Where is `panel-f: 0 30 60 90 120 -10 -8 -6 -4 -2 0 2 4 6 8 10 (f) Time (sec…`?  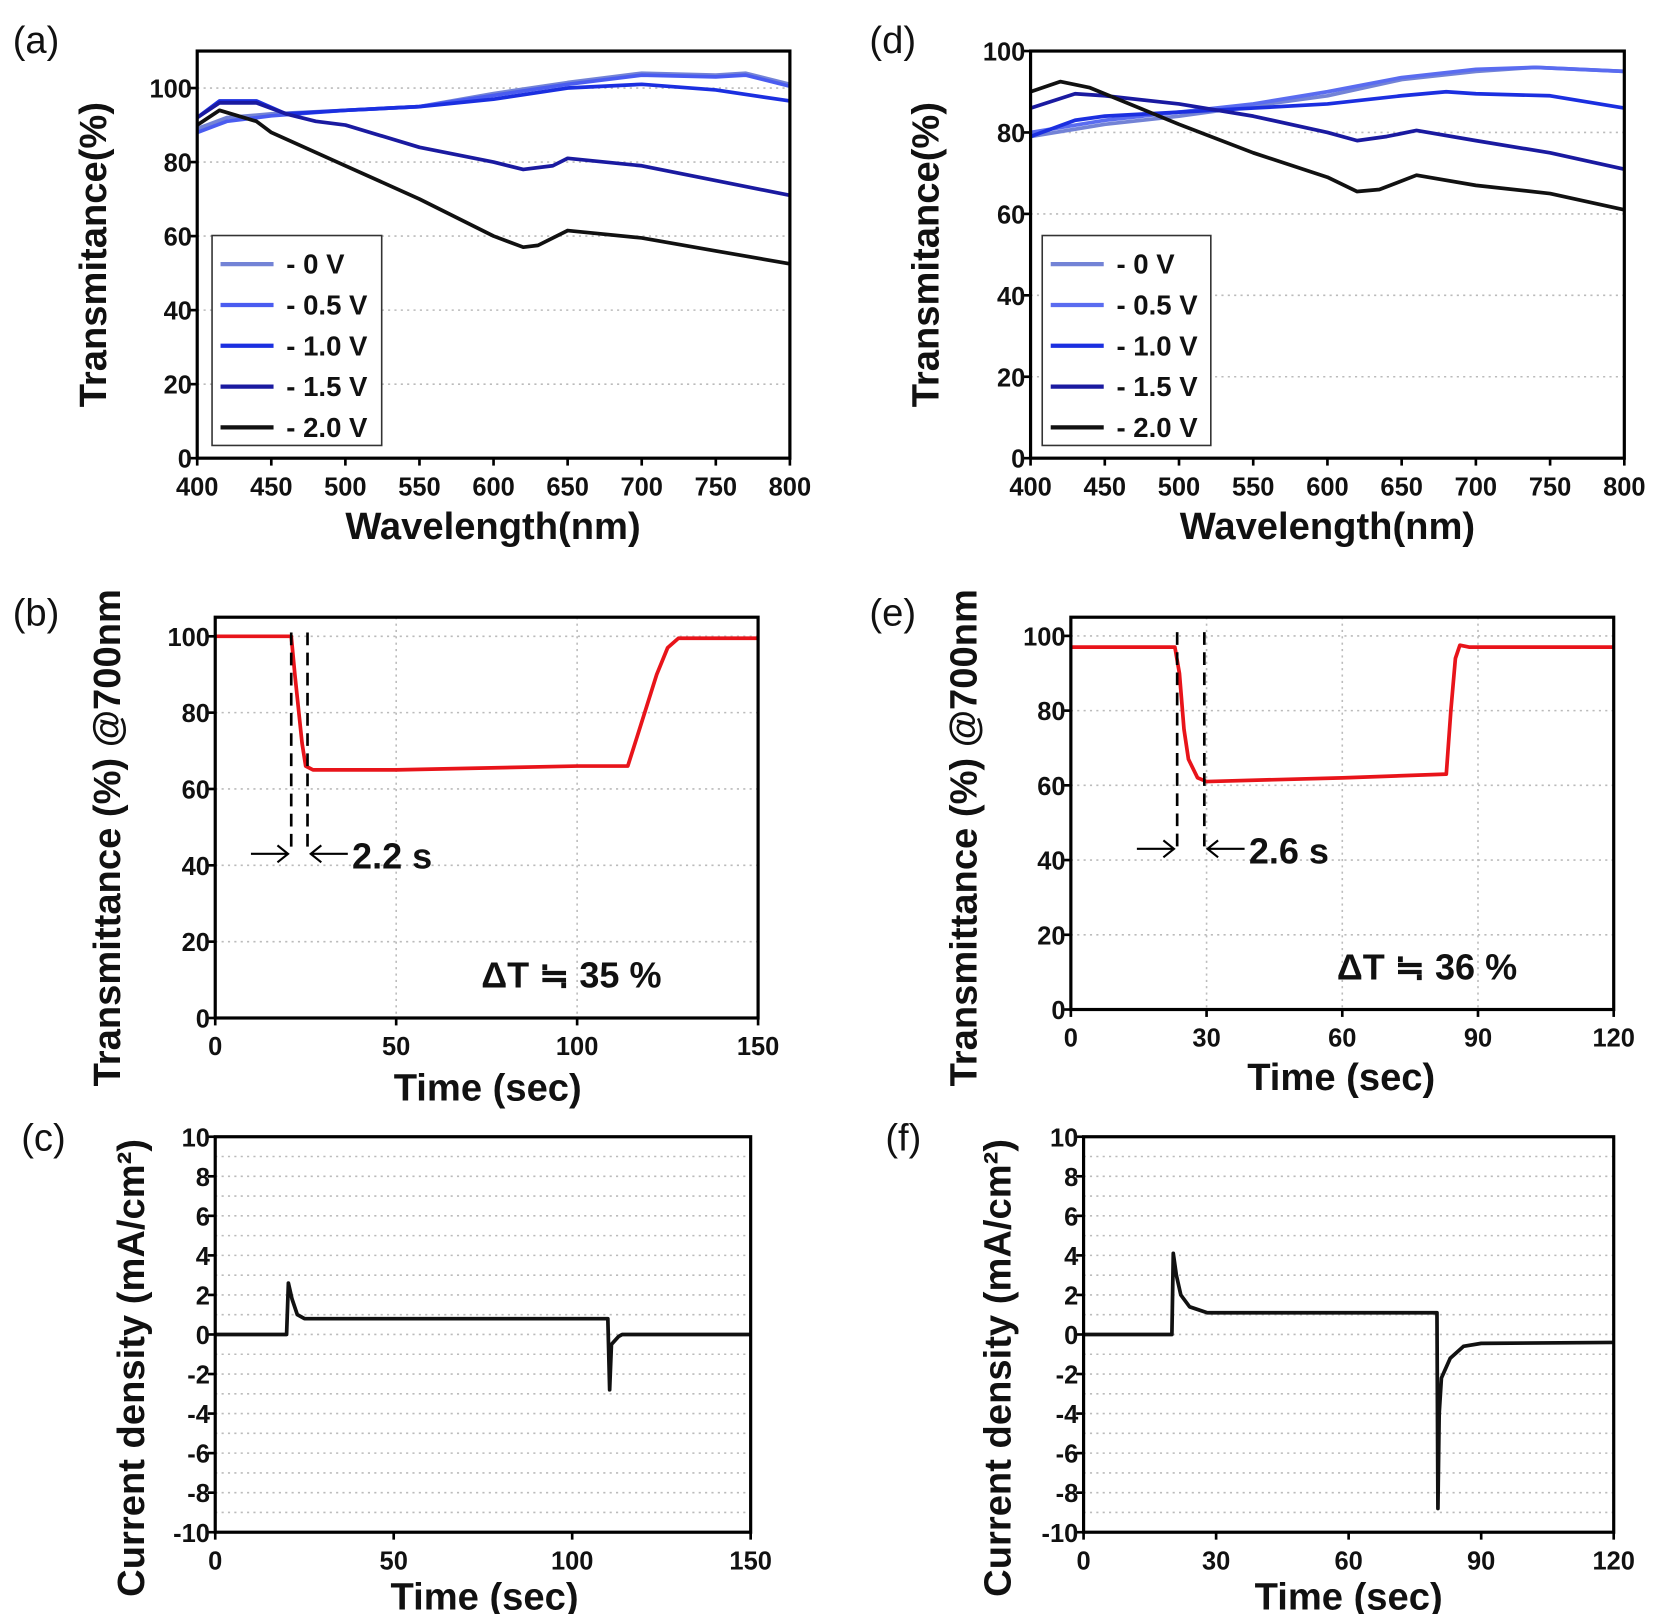 panel-f: 0 30 60 90 120 -10 -8 -6 -4 -2 0 2 4 6 8 10 (f) Time (sec… is located at coordinates (1260, 1365).